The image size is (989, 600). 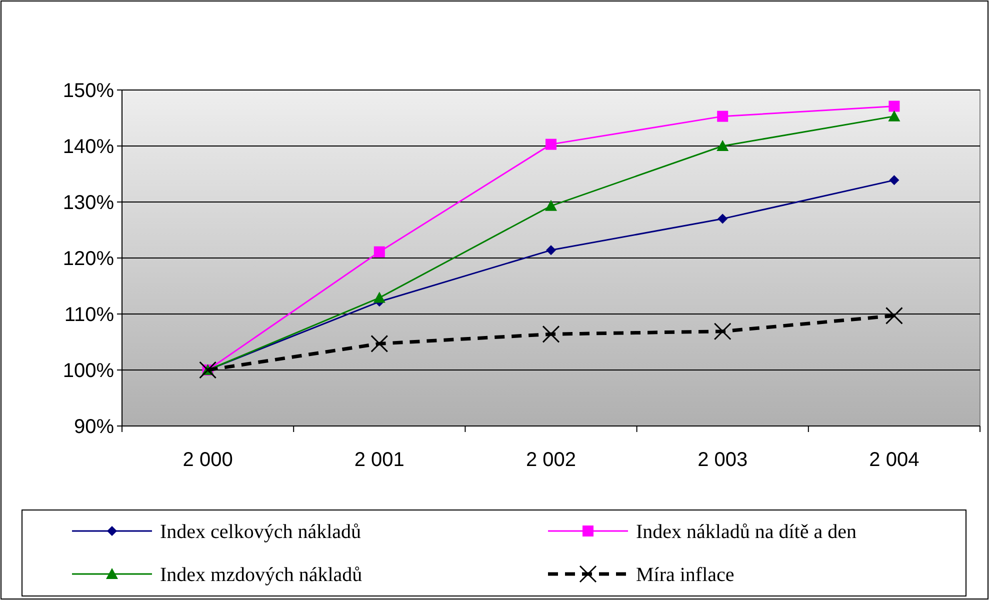 I want to click on x-tick-label: 2 001, so click(x=379, y=460).